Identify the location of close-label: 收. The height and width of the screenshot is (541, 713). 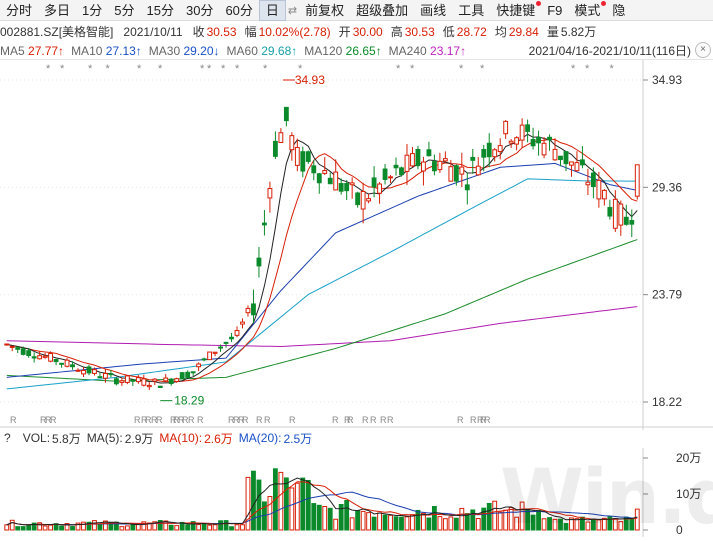
(198, 32).